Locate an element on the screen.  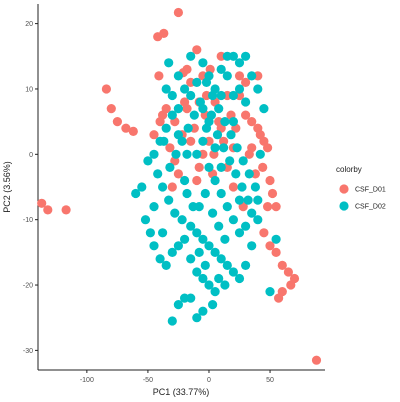
x-axis-title: PC1 (33.77%) is located at coordinates (181, 392).